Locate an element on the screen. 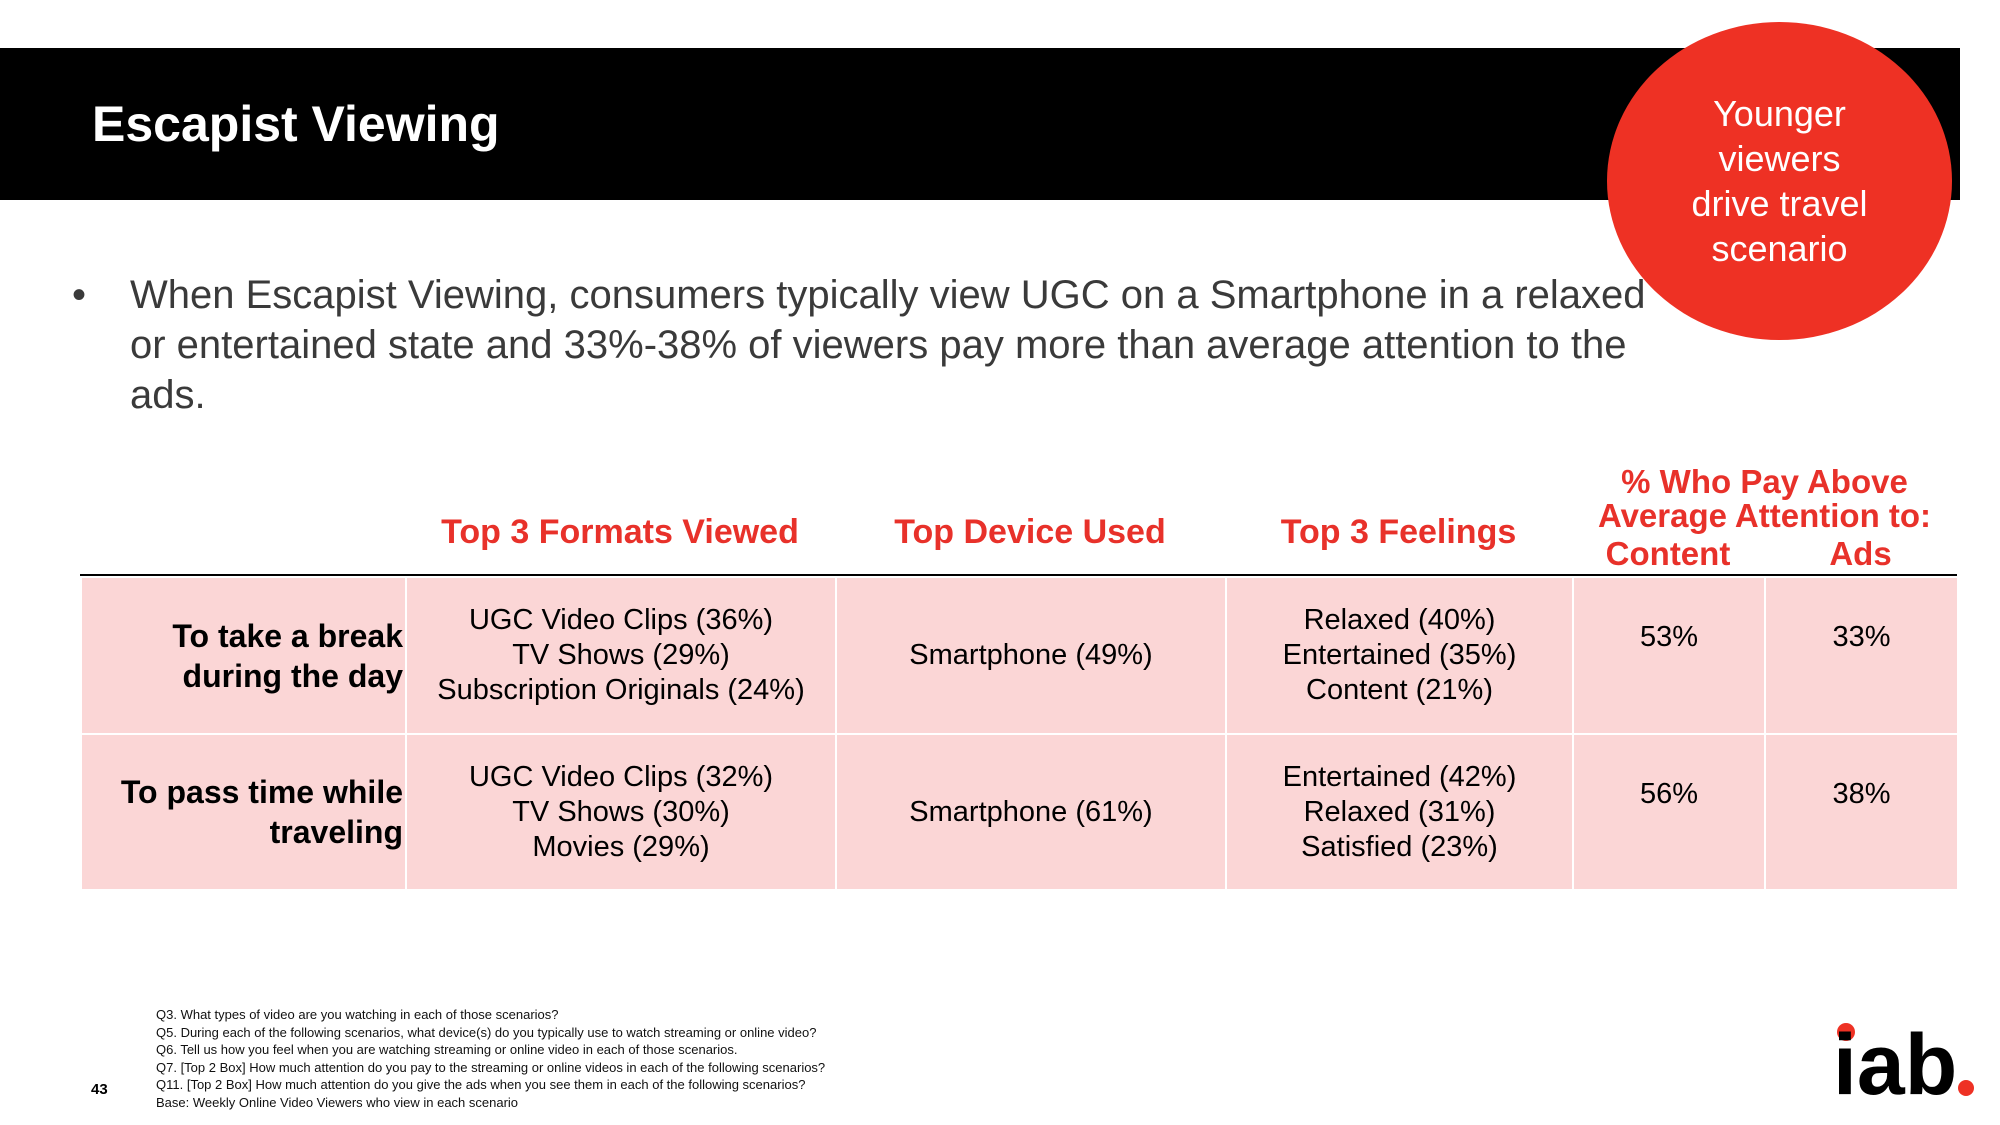  device-cell: Smartphone (49%) is located at coordinates (1031, 655).